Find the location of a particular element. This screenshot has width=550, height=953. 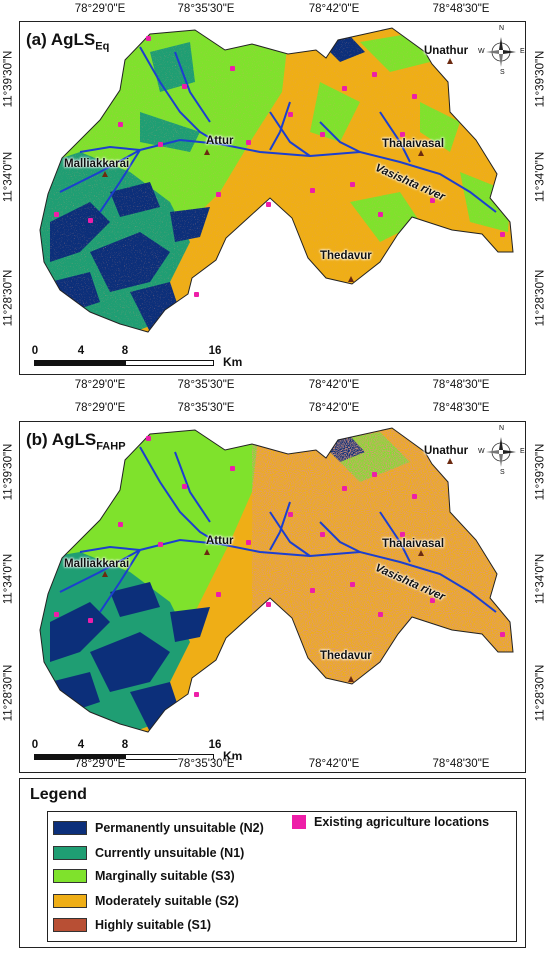

town-label-thedavur: Thedavur is located at coordinates (346, 256).